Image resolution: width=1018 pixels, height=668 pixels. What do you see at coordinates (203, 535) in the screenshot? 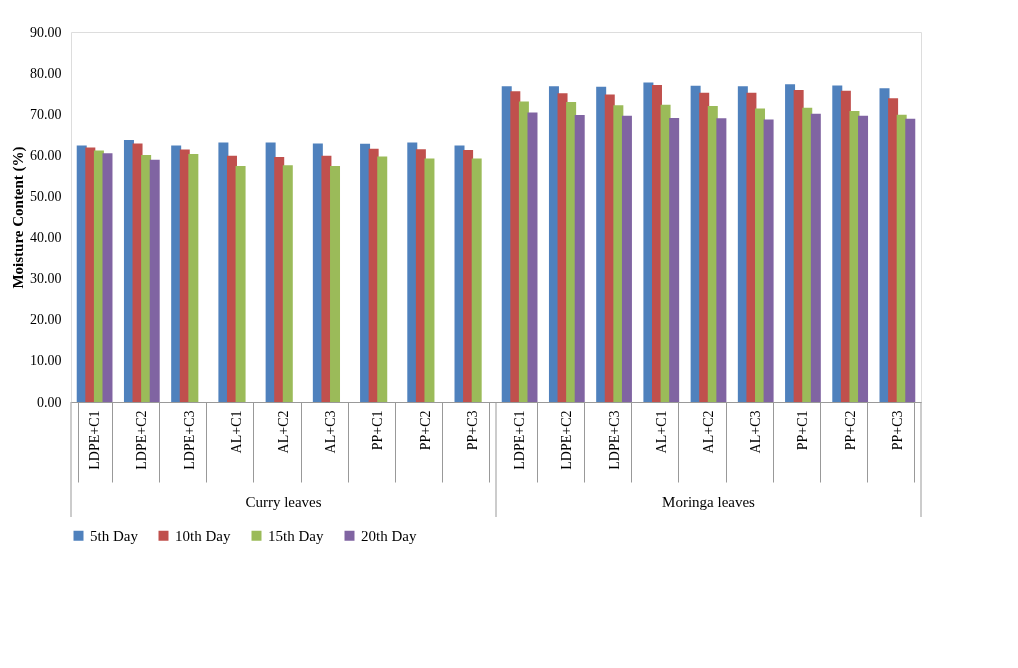
I see `legend-label: 10th Day` at bounding box center [203, 535].